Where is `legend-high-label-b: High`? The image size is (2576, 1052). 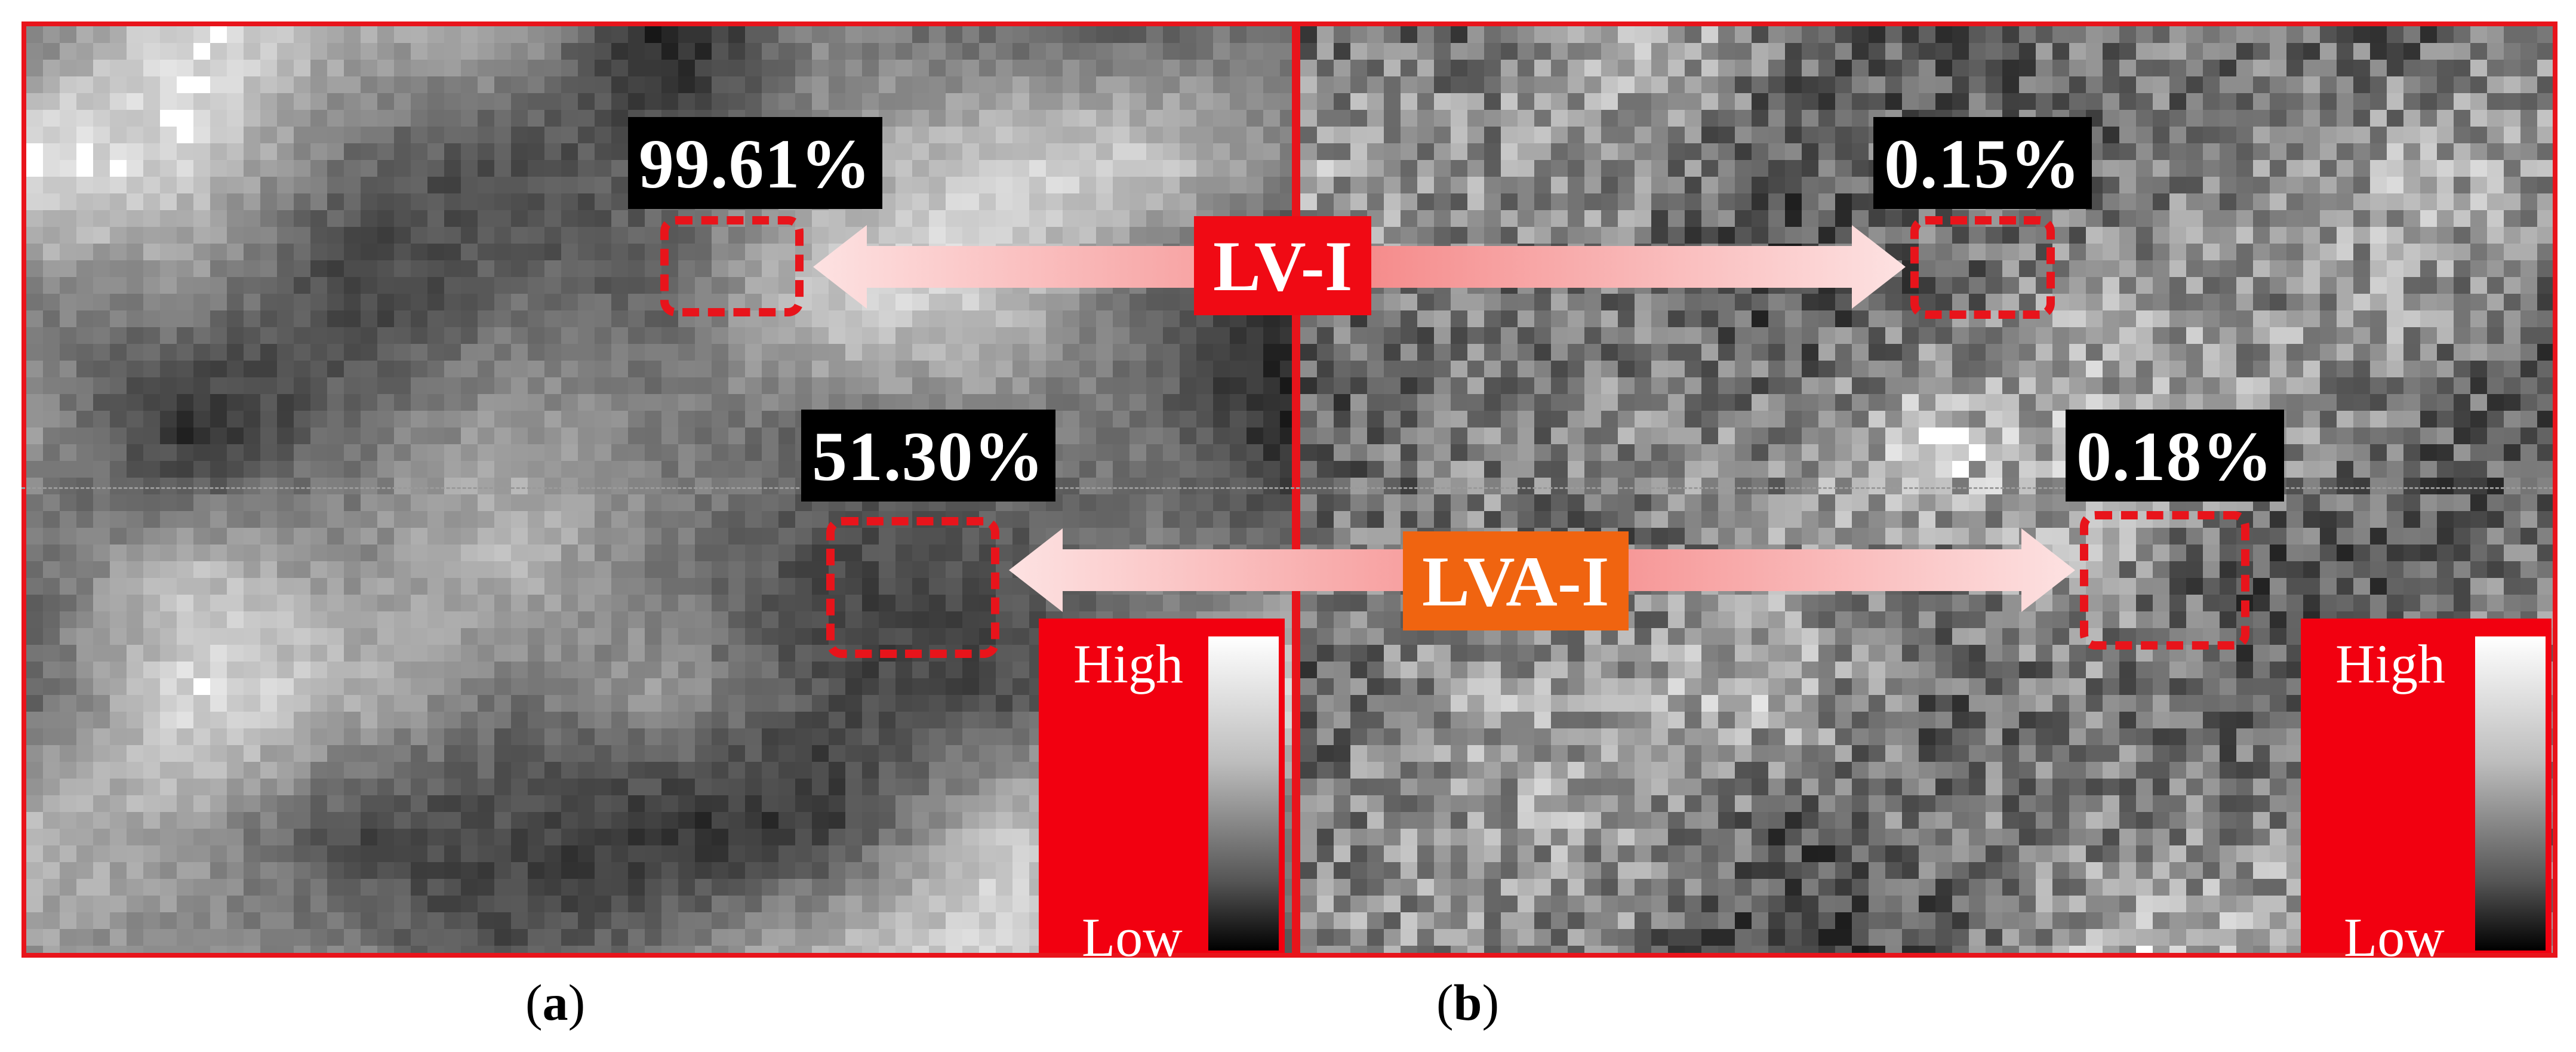
legend-high-label-b: High is located at coordinates (2390, 663).